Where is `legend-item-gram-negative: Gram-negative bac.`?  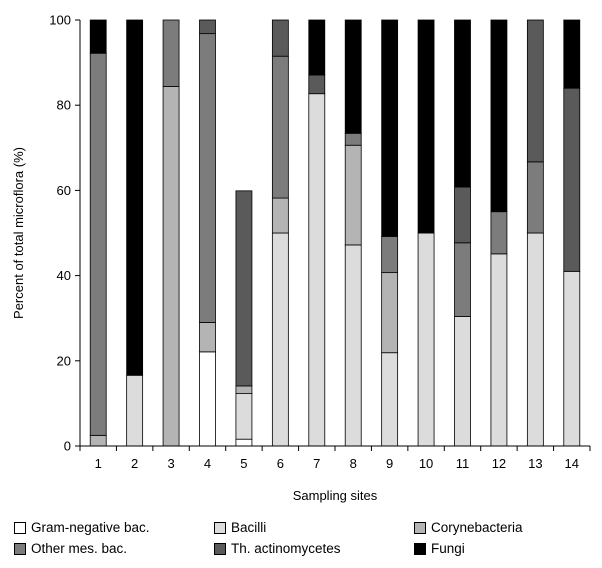
legend-item-gram-negative: Gram-negative bac. is located at coordinates (114, 527).